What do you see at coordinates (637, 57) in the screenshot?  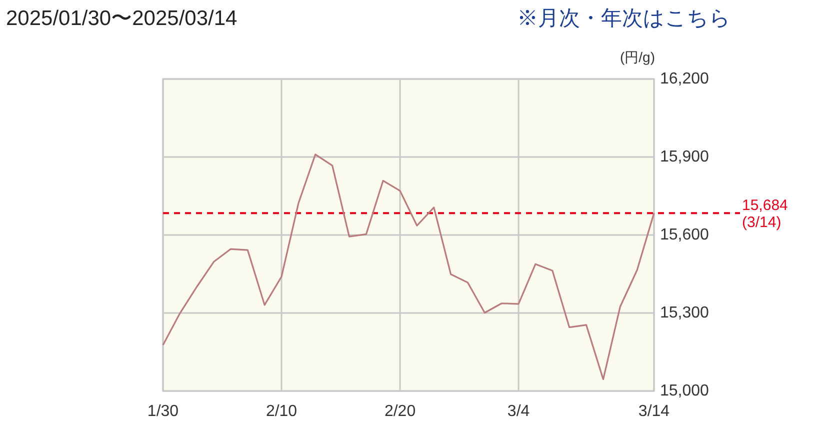 I see `y-axis-title: (円/g)` at bounding box center [637, 57].